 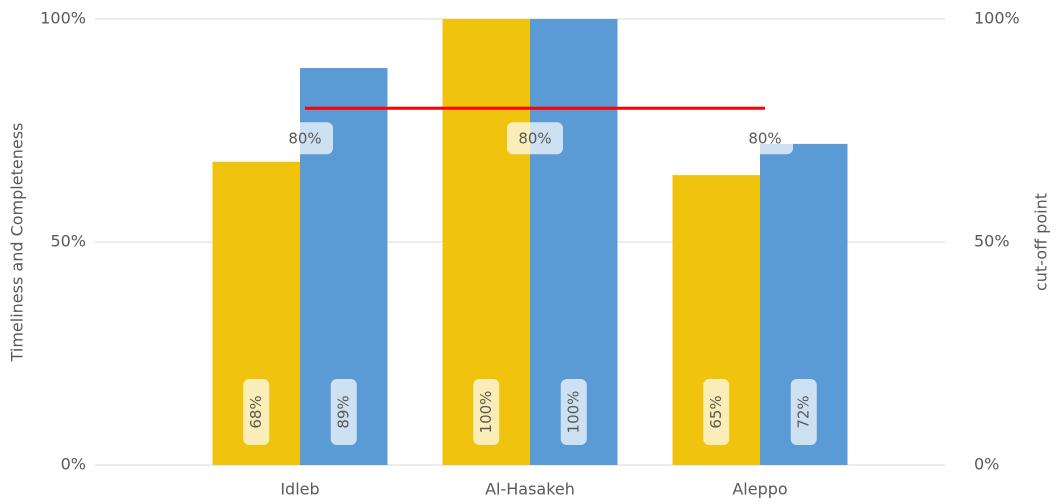 What do you see at coordinates (299, 489) in the screenshot?
I see `x-tick-label: Idleb` at bounding box center [299, 489].